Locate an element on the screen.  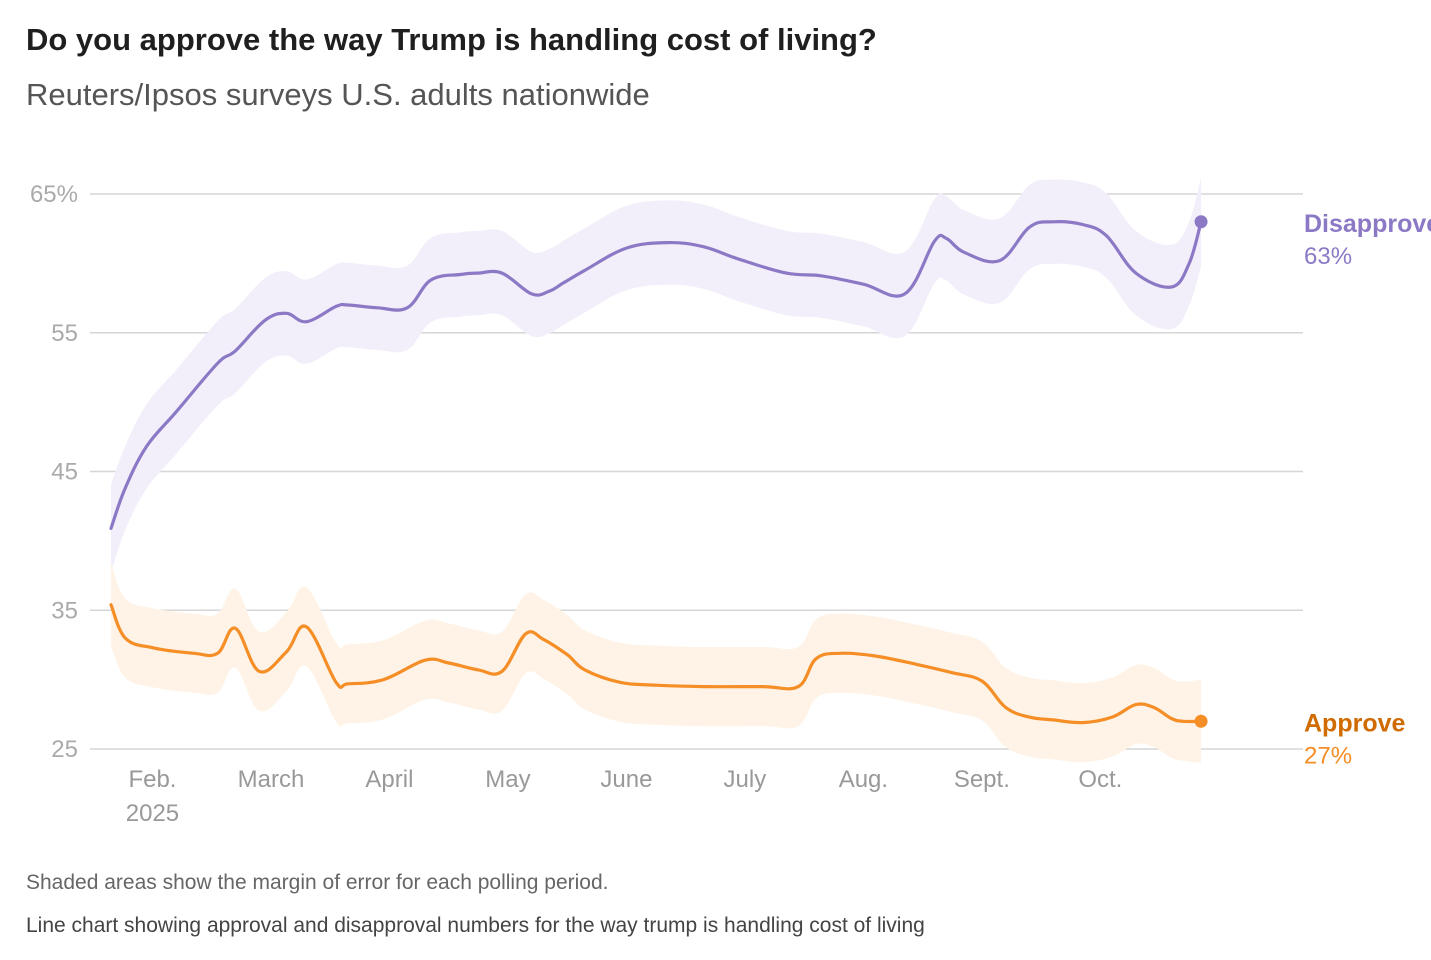
x-tick-label: May is located at coordinates (507, 779).